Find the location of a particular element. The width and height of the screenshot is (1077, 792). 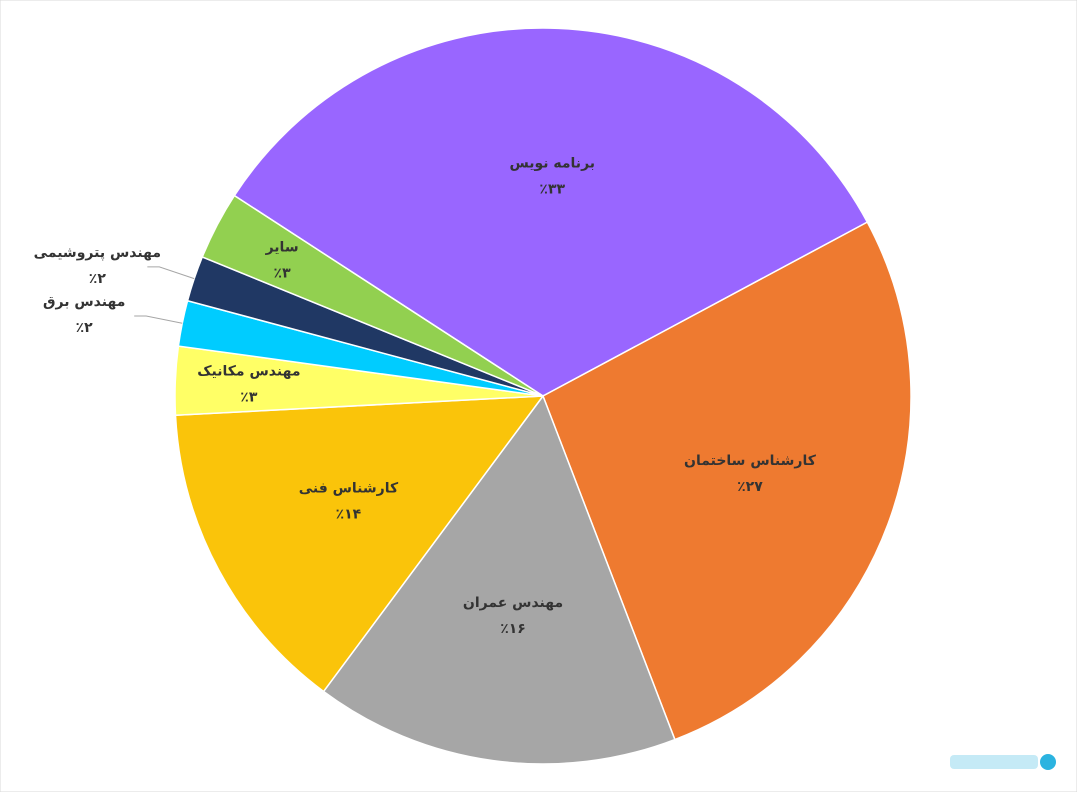

slice-label: مهندس برق is located at coordinates (84, 302).